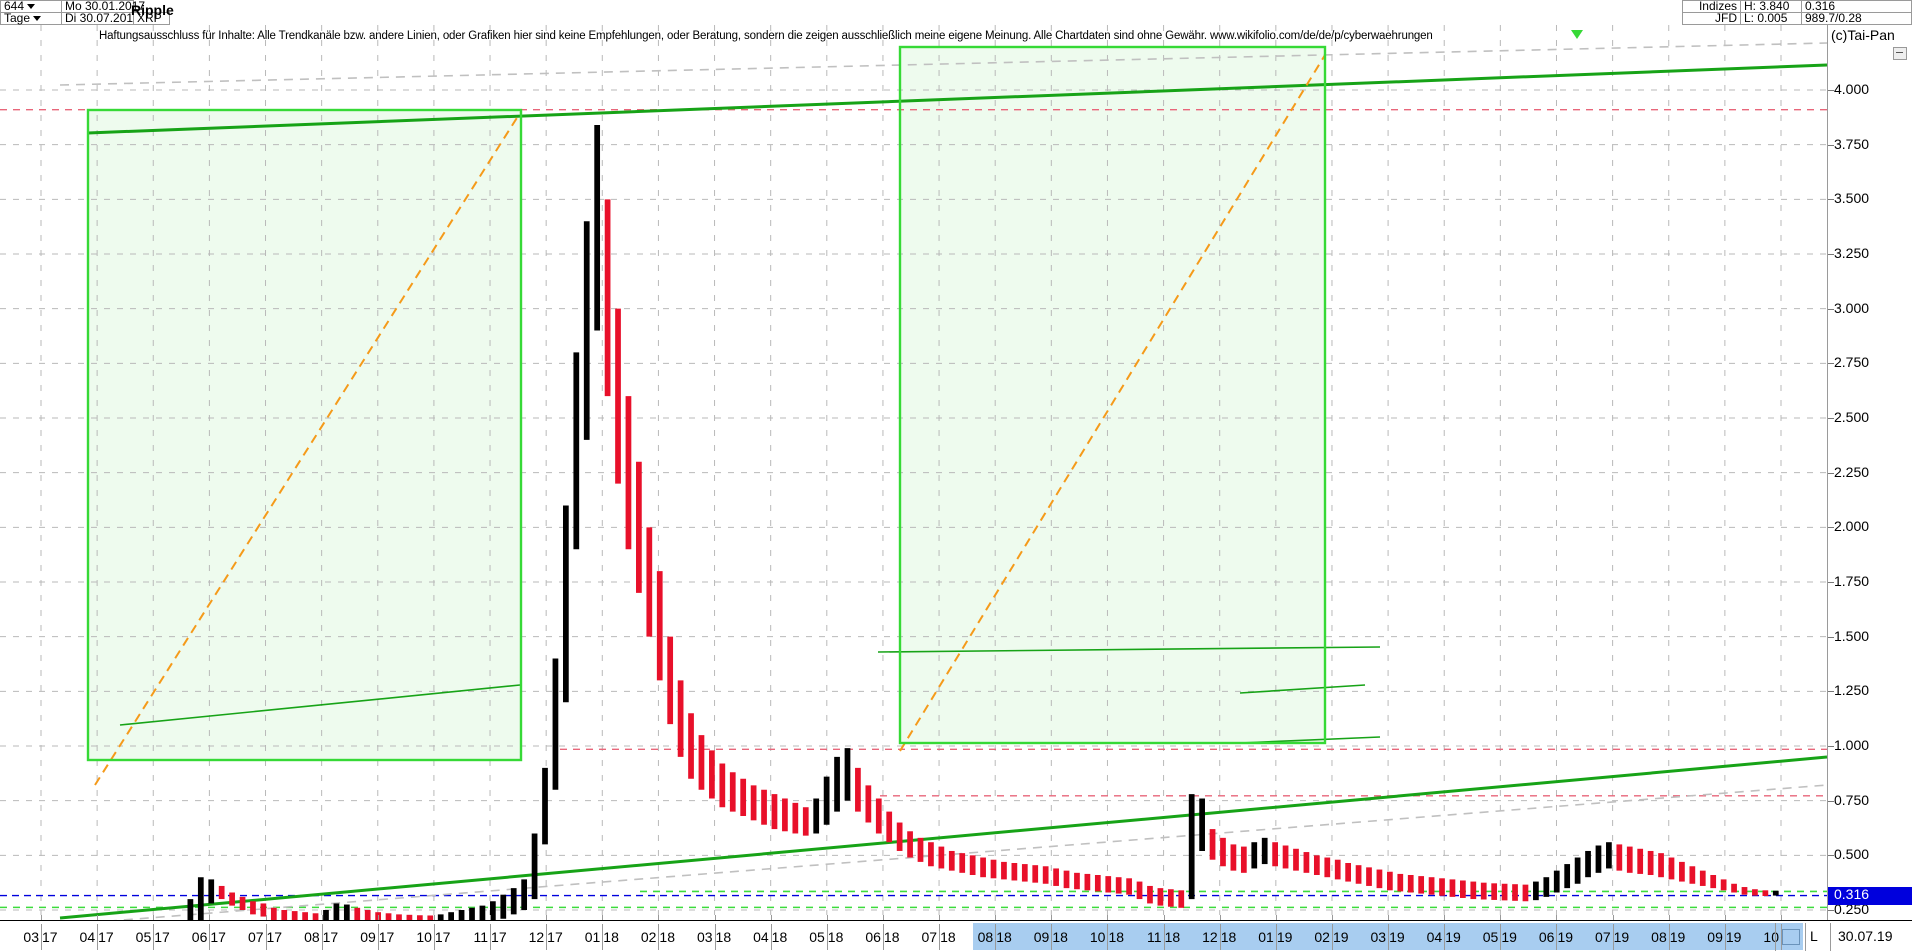 The width and height of the screenshot is (1912, 952). What do you see at coordinates (1852, 143) in the screenshot?
I see `price-tick-label: 3.750` at bounding box center [1852, 143].